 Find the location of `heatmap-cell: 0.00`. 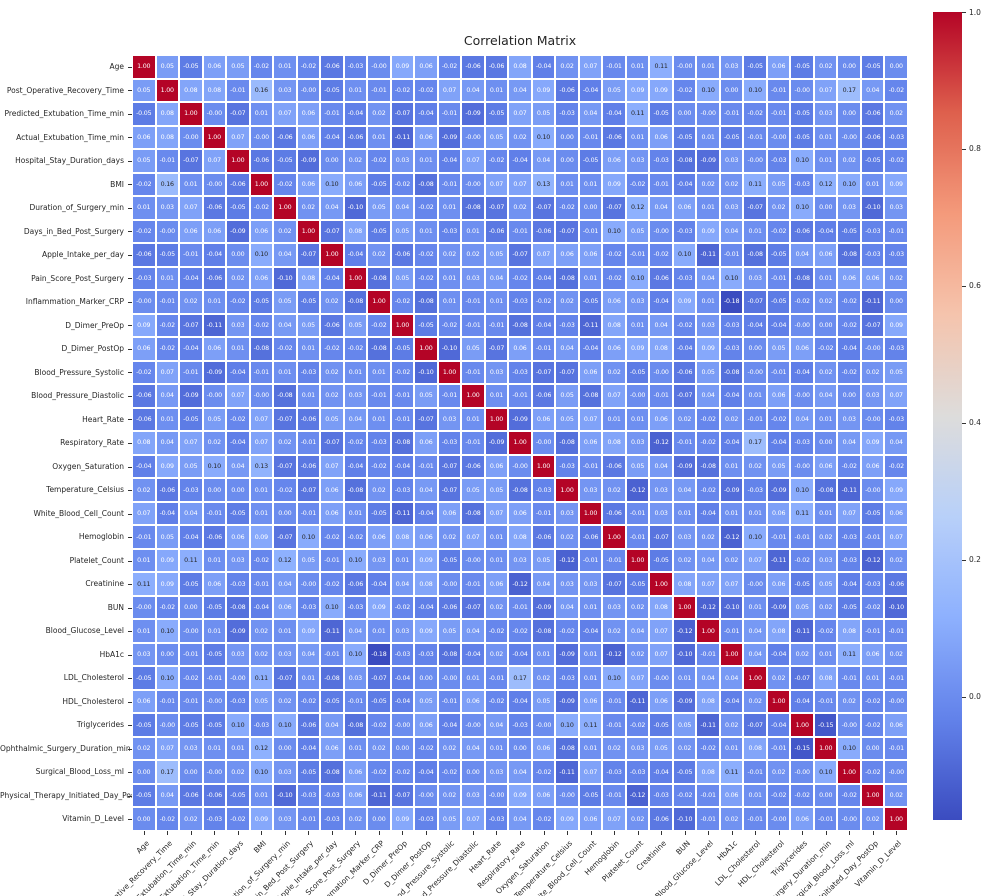

heatmap-cell: 0.00 is located at coordinates (825, 325).